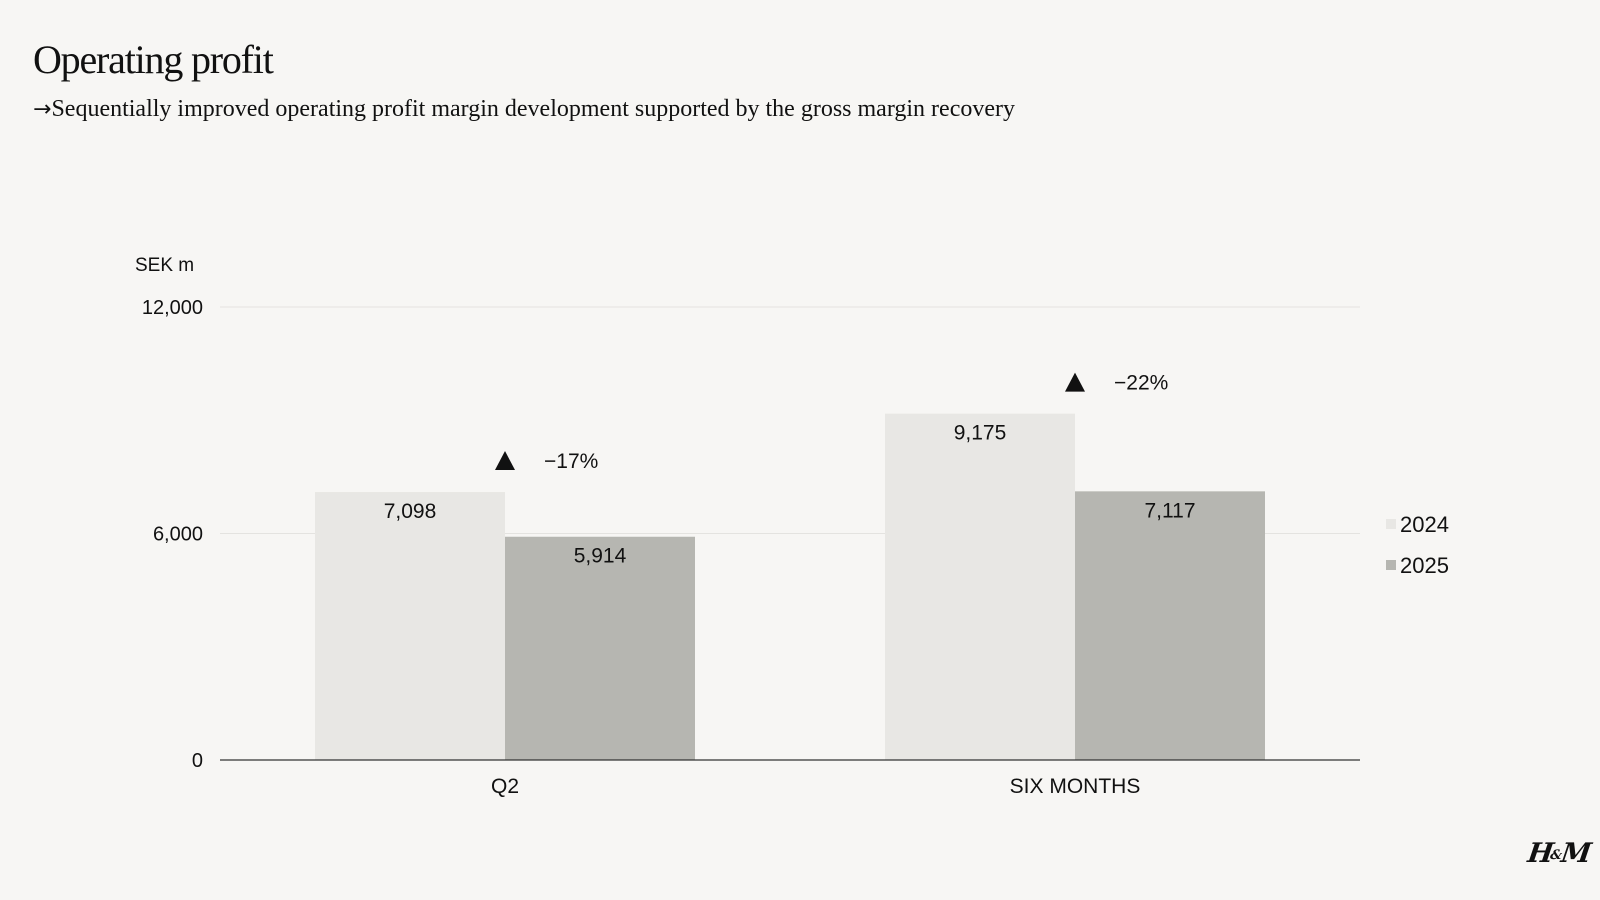 Image resolution: width=1600 pixels, height=900 pixels. I want to click on bar-value-label: 7,098, so click(410, 511).